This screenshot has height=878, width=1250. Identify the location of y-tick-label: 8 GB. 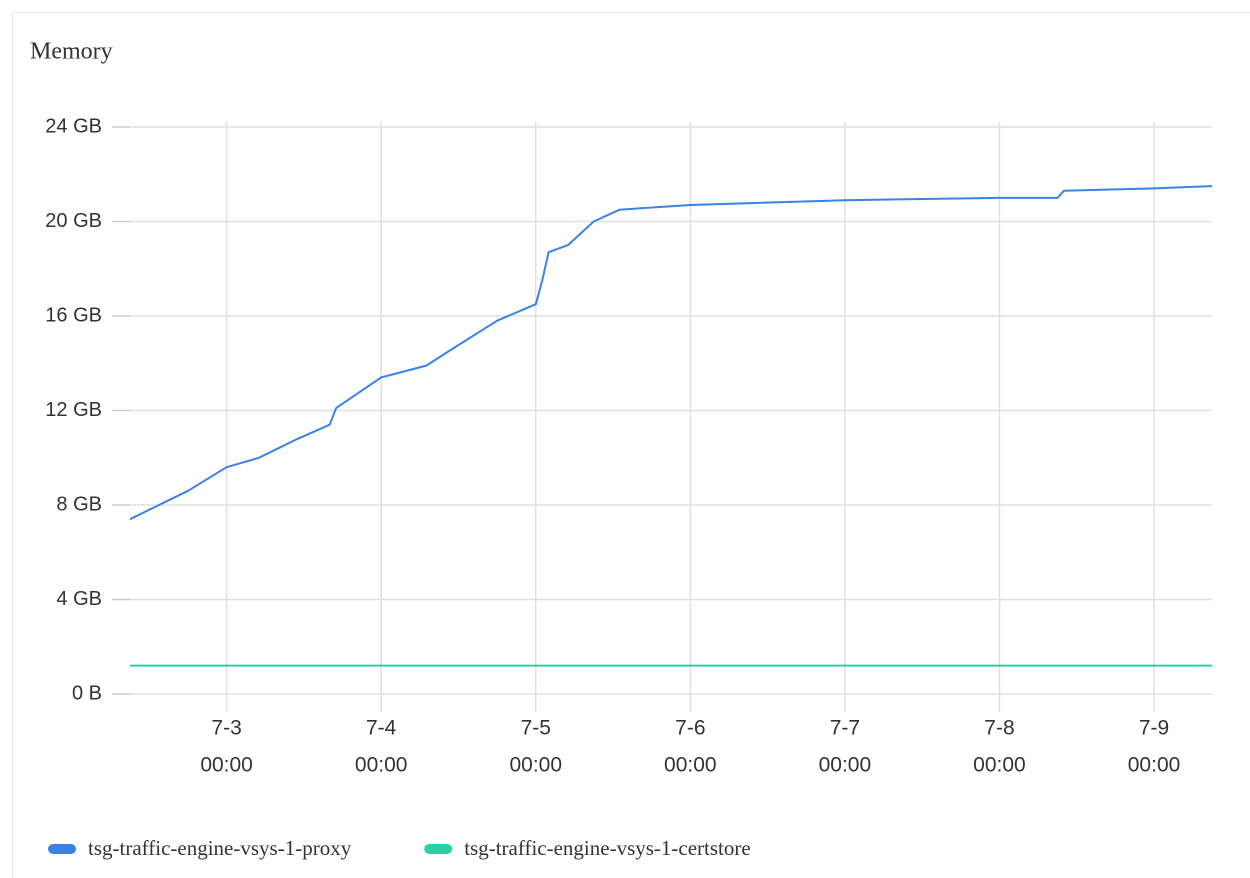
(79, 504).